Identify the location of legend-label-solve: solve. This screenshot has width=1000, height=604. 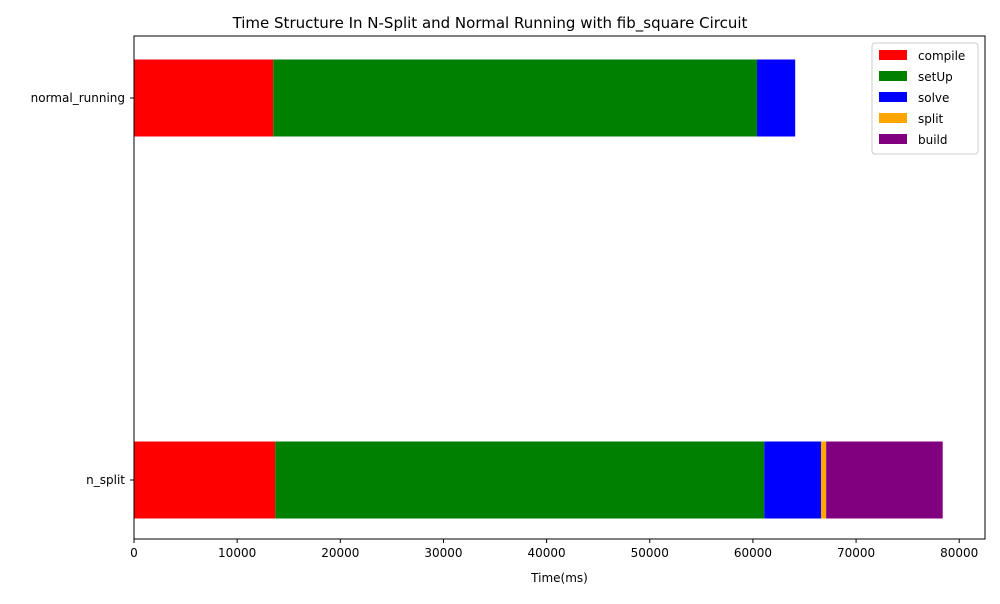
(933, 98).